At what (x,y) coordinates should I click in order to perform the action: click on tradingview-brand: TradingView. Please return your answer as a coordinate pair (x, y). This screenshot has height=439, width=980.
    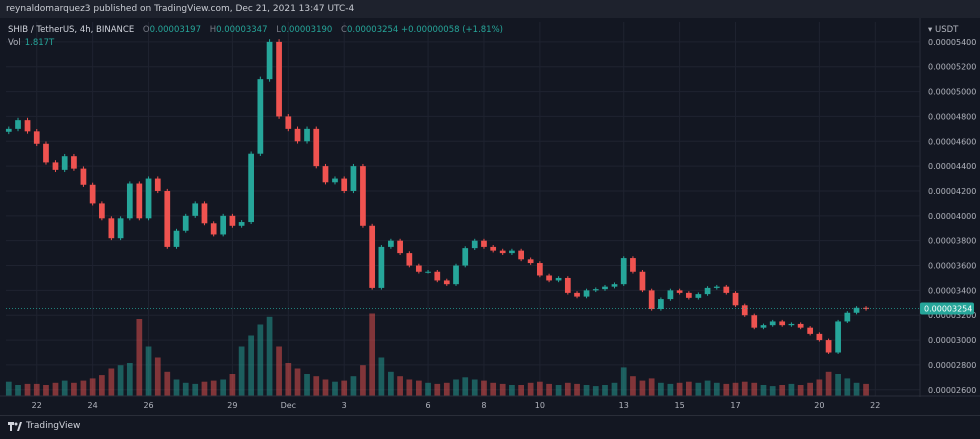
    Looking at the image, I should click on (44, 426).